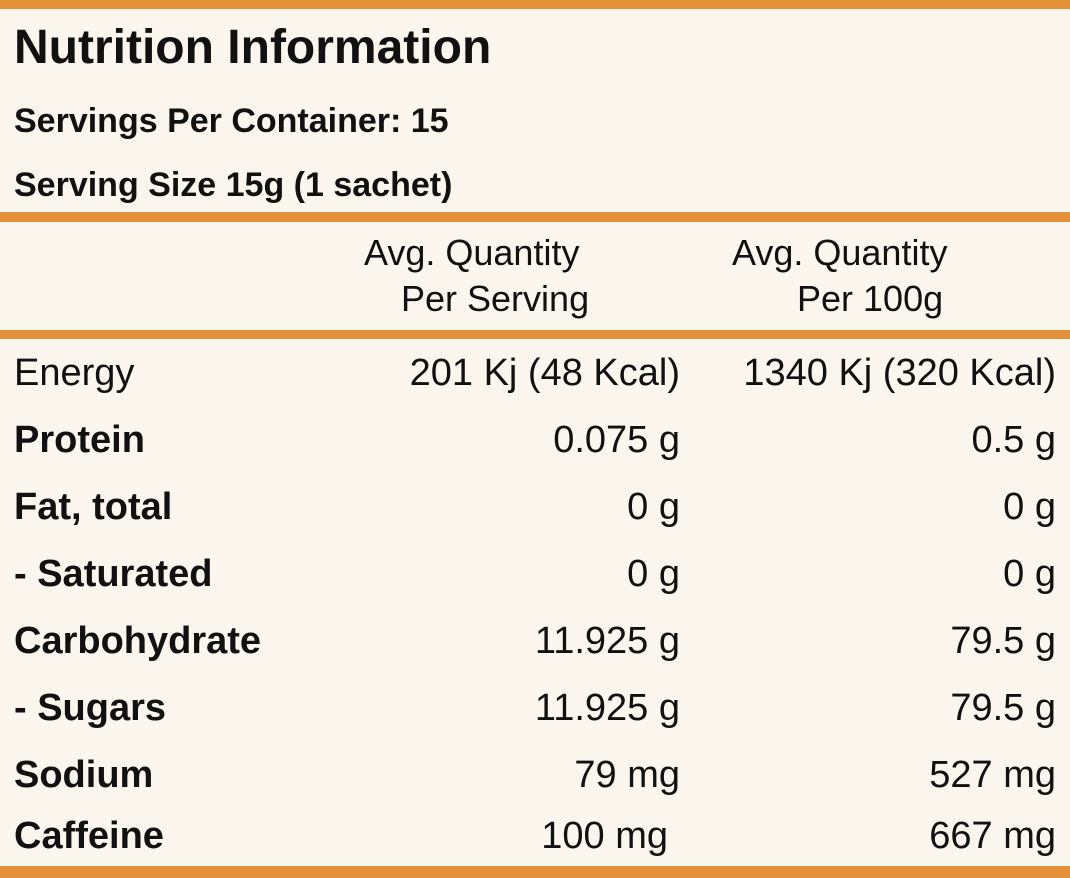  What do you see at coordinates (604, 836) in the screenshot?
I see `per-serving-value: 100 mg` at bounding box center [604, 836].